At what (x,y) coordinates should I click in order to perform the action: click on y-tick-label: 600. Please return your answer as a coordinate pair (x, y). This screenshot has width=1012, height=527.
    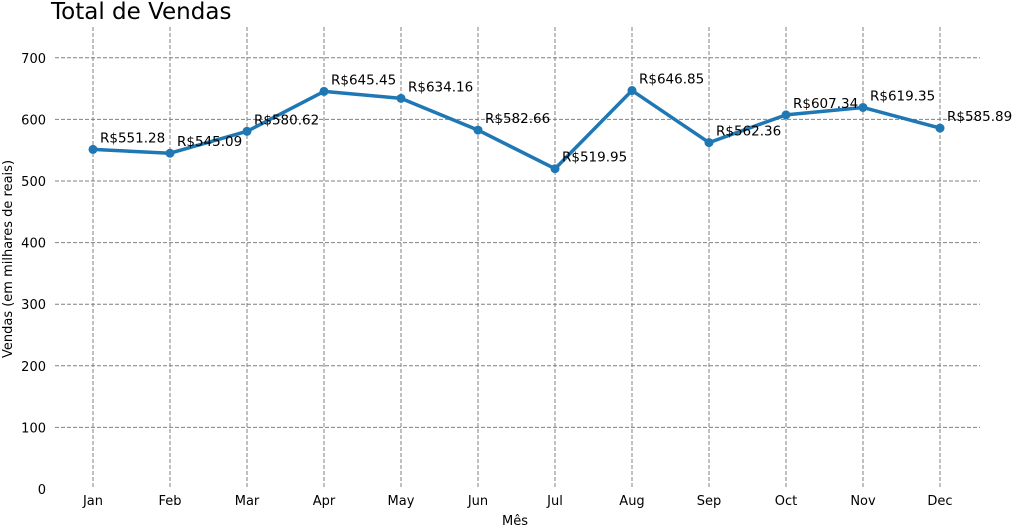
    Looking at the image, I should click on (33, 120).